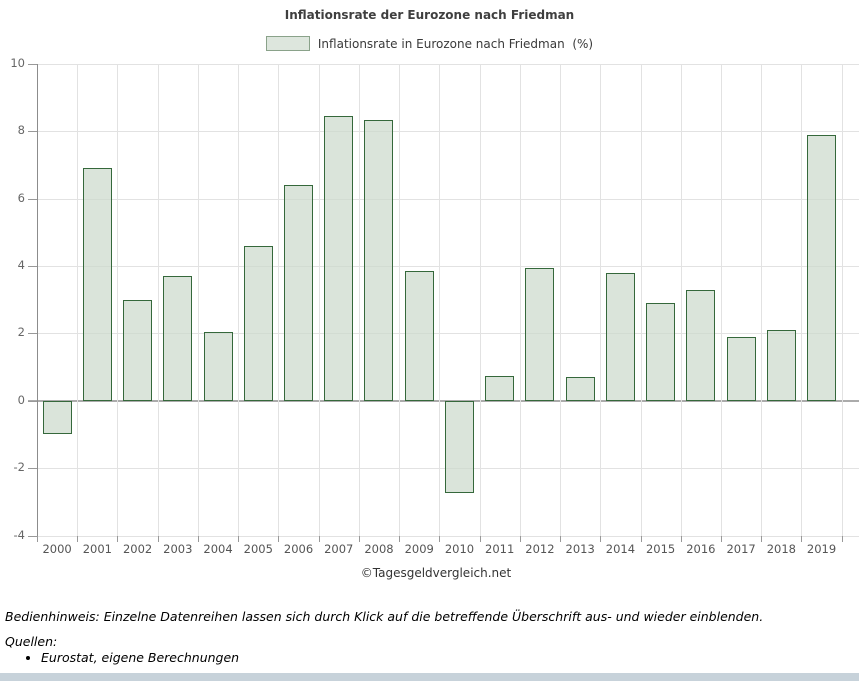  Describe the element at coordinates (178, 338) in the screenshot. I see `bar-2003` at that location.